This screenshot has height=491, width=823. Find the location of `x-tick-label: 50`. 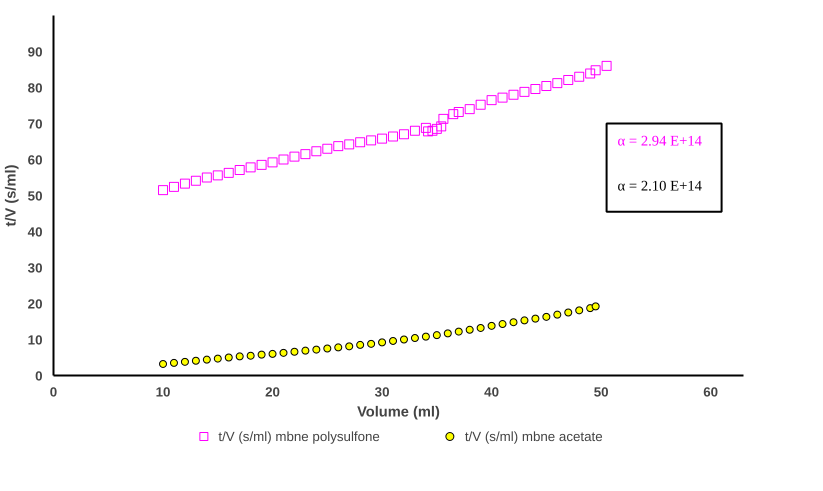

x-tick-label: 50 is located at coordinates (601, 392).